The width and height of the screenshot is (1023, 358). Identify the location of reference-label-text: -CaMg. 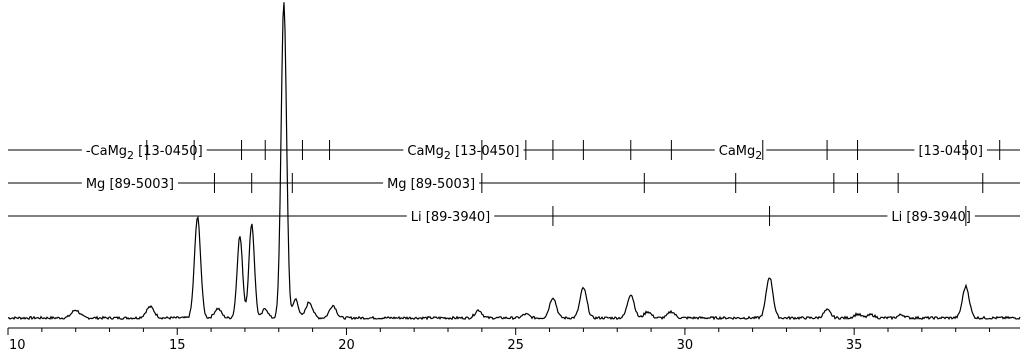
(106, 151).